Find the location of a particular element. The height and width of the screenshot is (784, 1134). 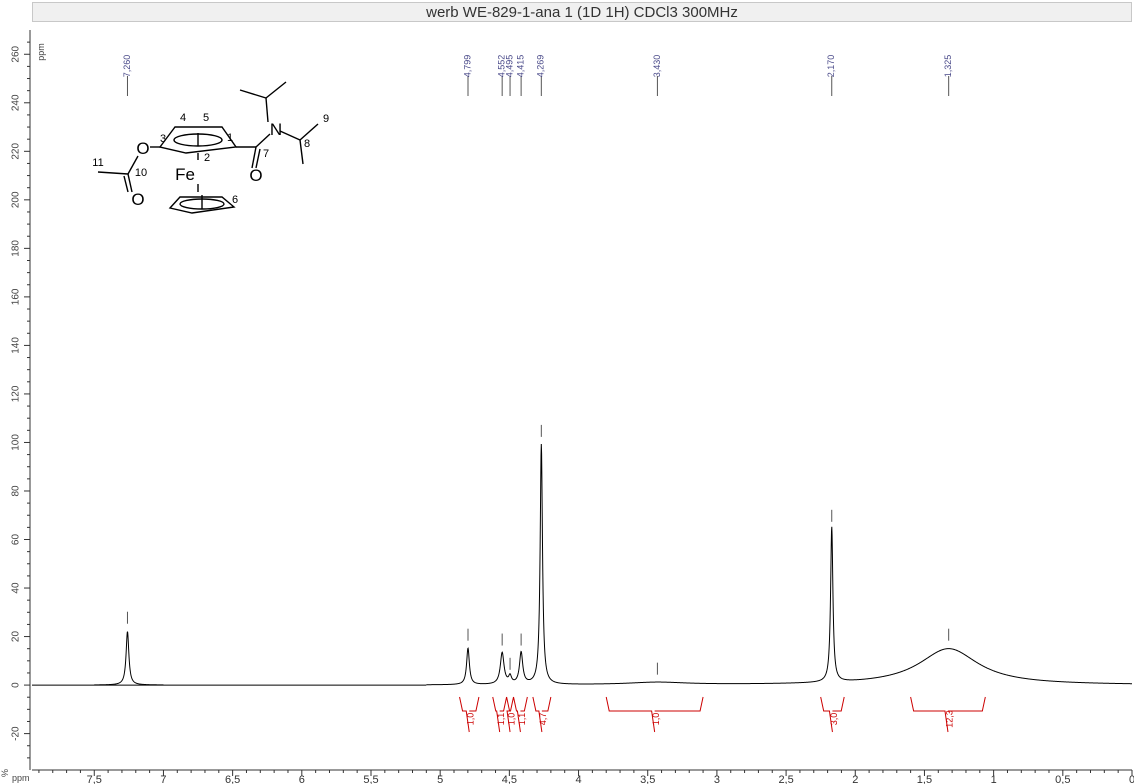

integral-value: 12,3 is located at coordinates (949, 719).